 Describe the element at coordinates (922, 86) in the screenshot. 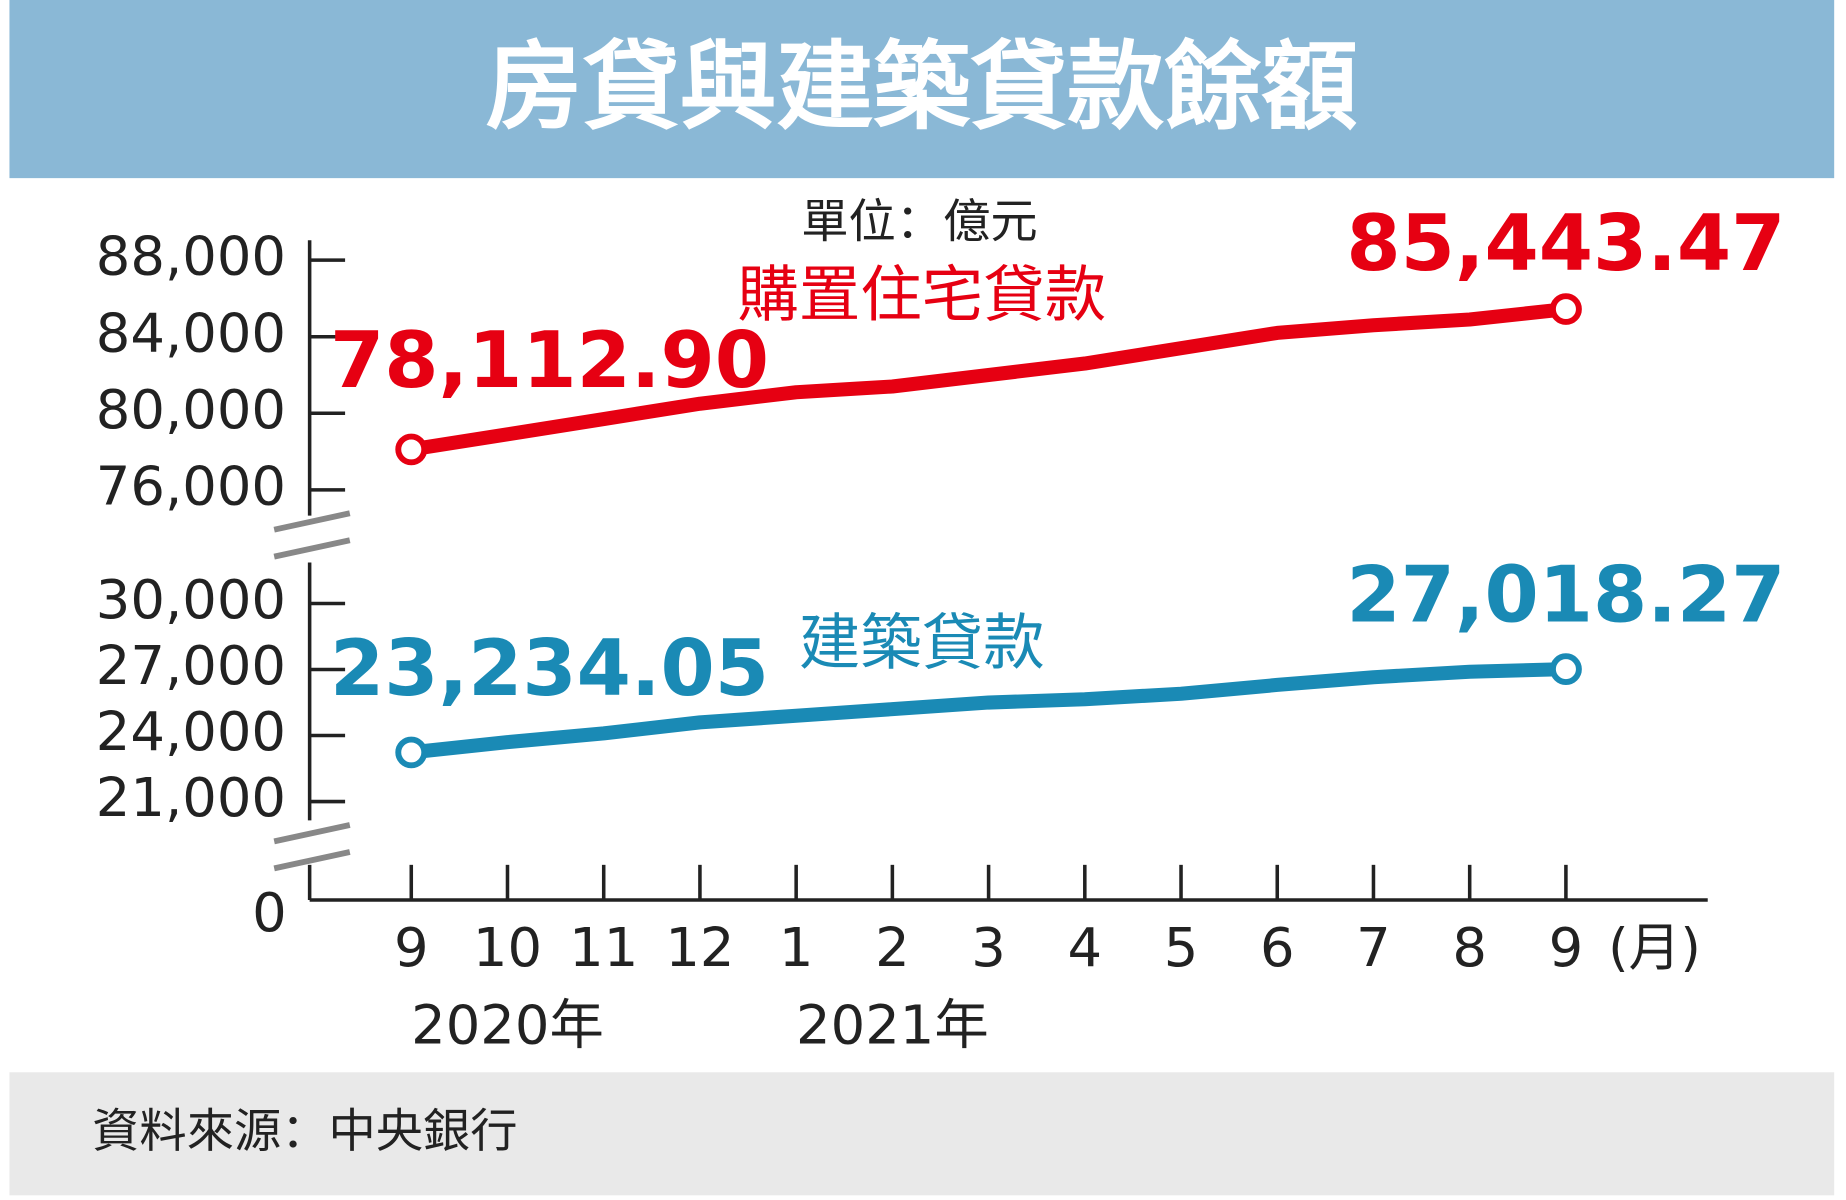

I see `chart-title: 房貸與建築貸款餘額` at that location.